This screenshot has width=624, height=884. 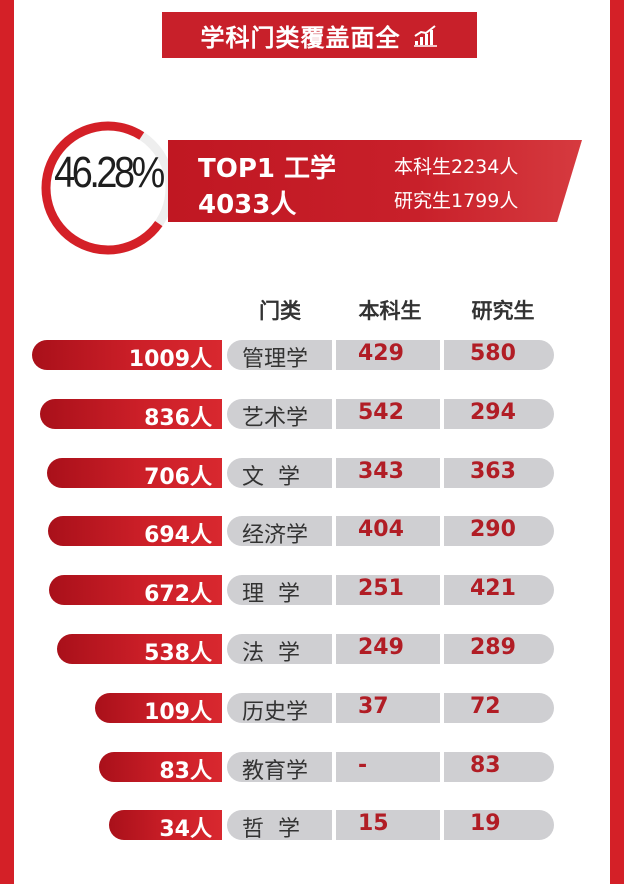 I want to click on category-label: 理 学, so click(x=271, y=595).